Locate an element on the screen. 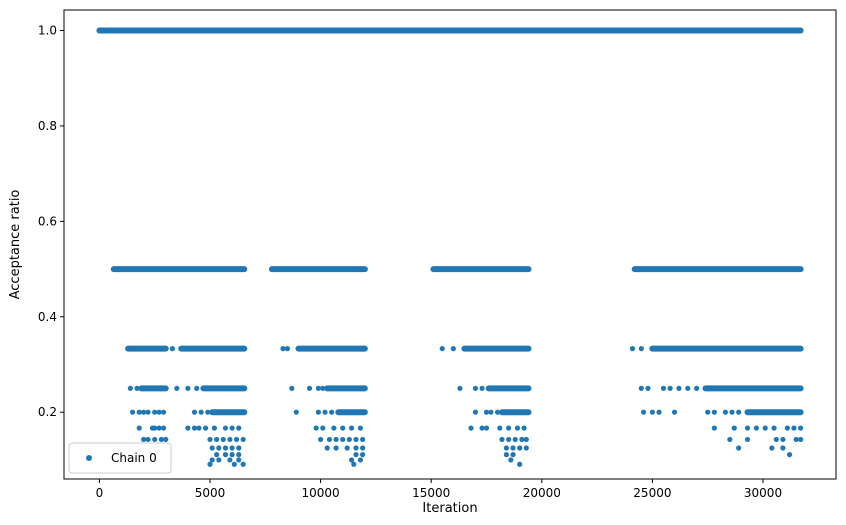 Image resolution: width=846 pixels, height=525 pixels. x-axis-ticks: 0 5000 10000 15000 20000 25000 30000 is located at coordinates (439, 489).